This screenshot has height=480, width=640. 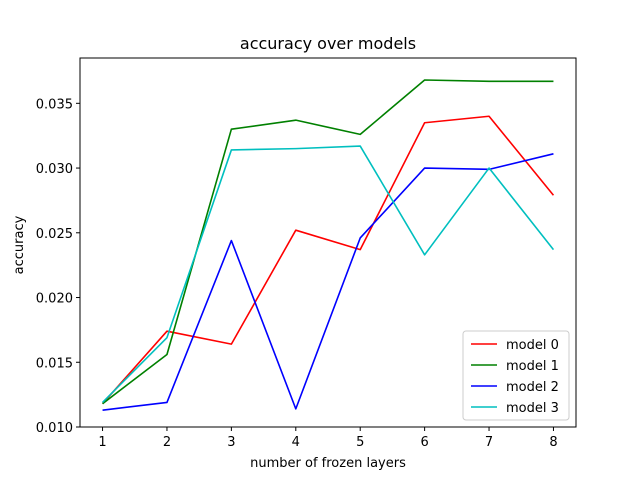 I want to click on y-tick-label: 0.030, so click(x=54, y=169).